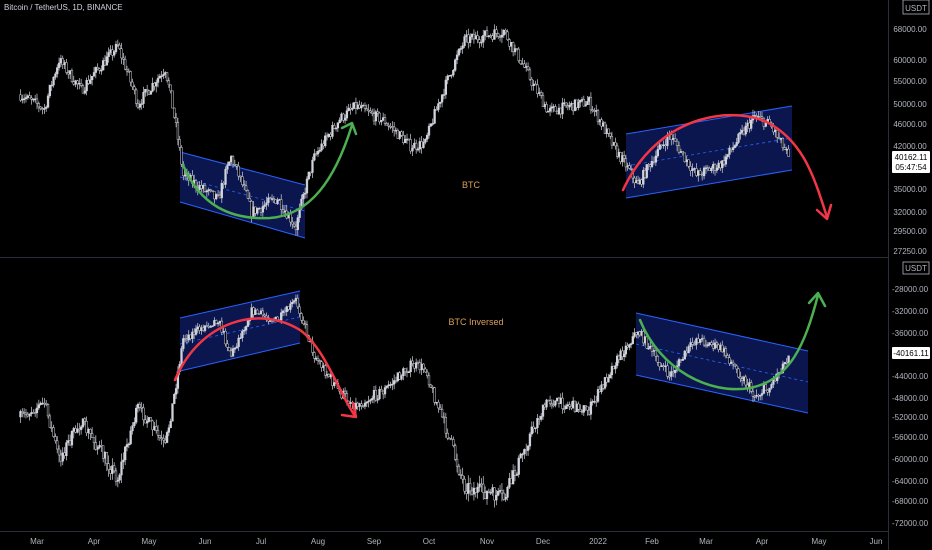 The height and width of the screenshot is (550, 932). I want to click on btc-red-curve, so click(725, 166).